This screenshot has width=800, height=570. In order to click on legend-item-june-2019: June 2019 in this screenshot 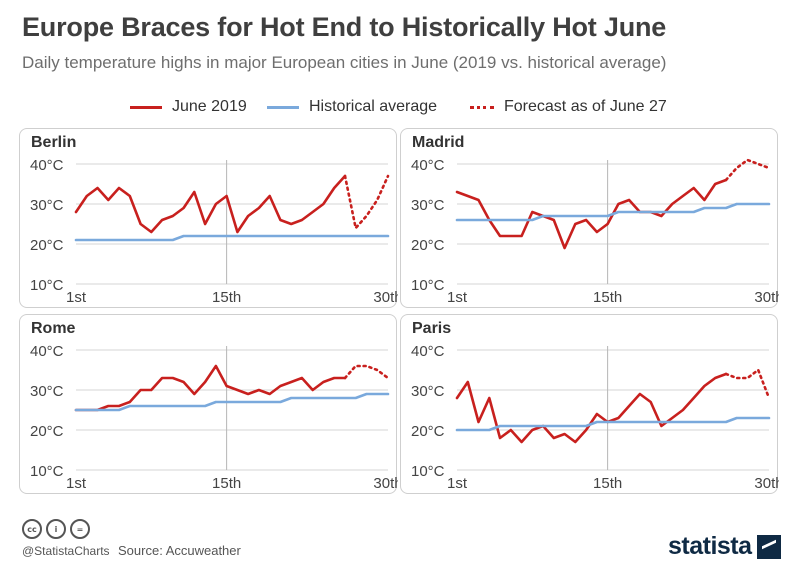, I will do `click(188, 107)`.